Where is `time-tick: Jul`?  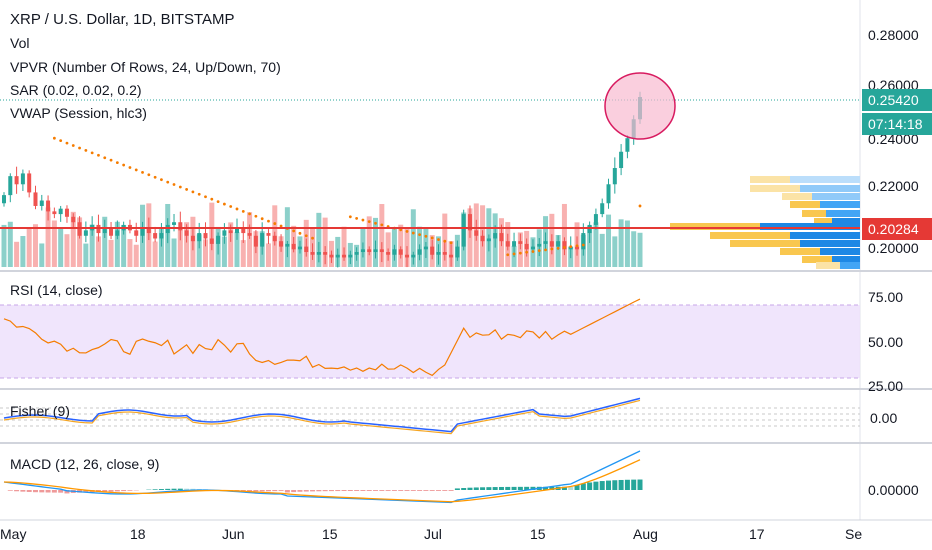 time-tick: Jul is located at coordinates (433, 534).